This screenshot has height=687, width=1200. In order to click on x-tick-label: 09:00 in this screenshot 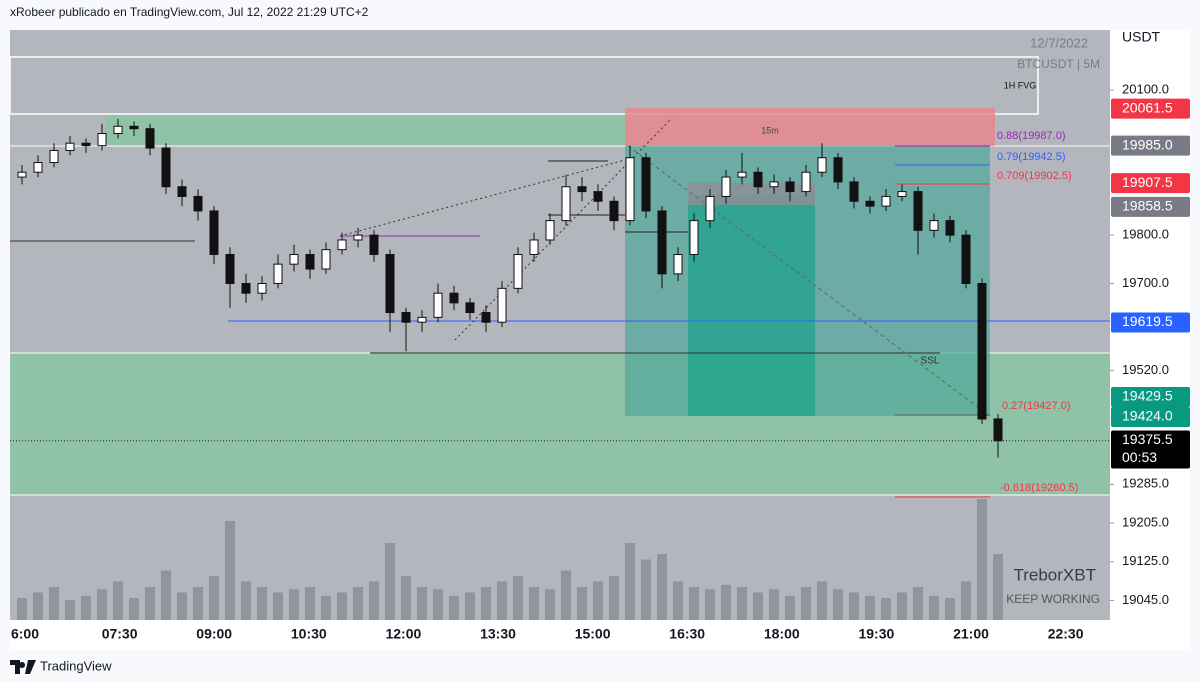, I will do `click(214, 634)`.